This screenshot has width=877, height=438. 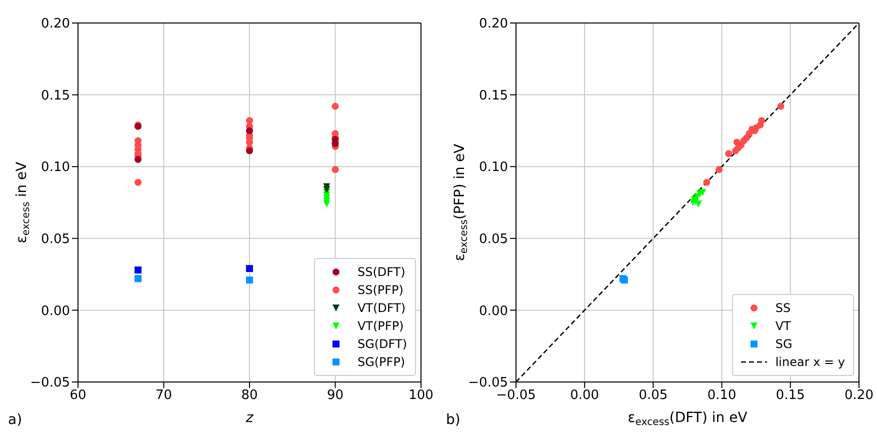 What do you see at coordinates (783, 326) in the screenshot?
I see `legend-label: VT` at bounding box center [783, 326].